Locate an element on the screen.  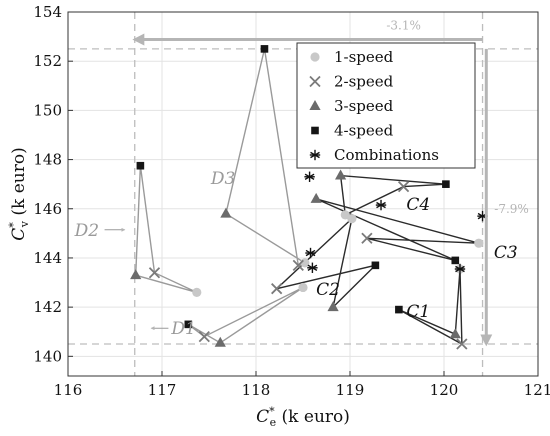
point-d3-triangle is located at coordinates (226, 212).